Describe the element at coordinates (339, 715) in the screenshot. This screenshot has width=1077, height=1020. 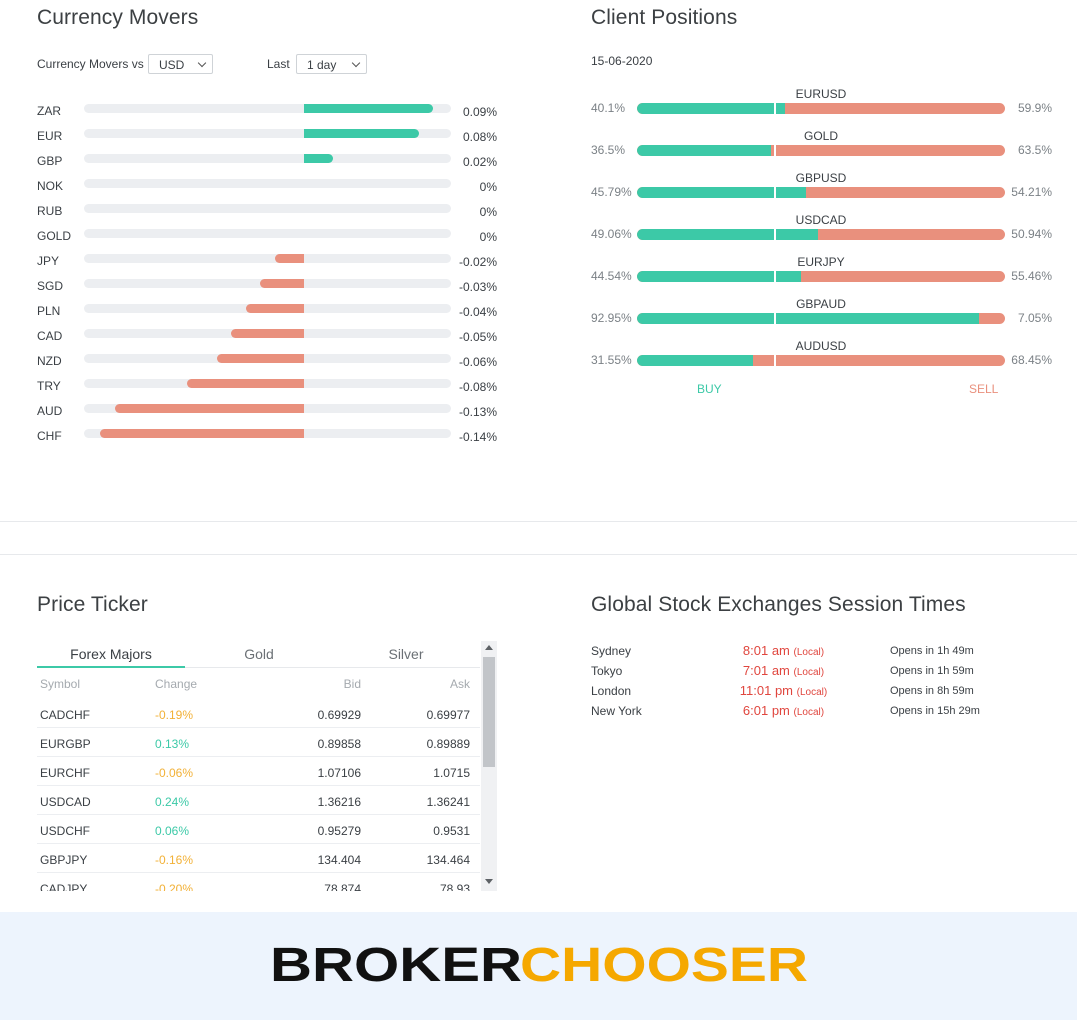
I see `row-bid: 0.69929` at that location.